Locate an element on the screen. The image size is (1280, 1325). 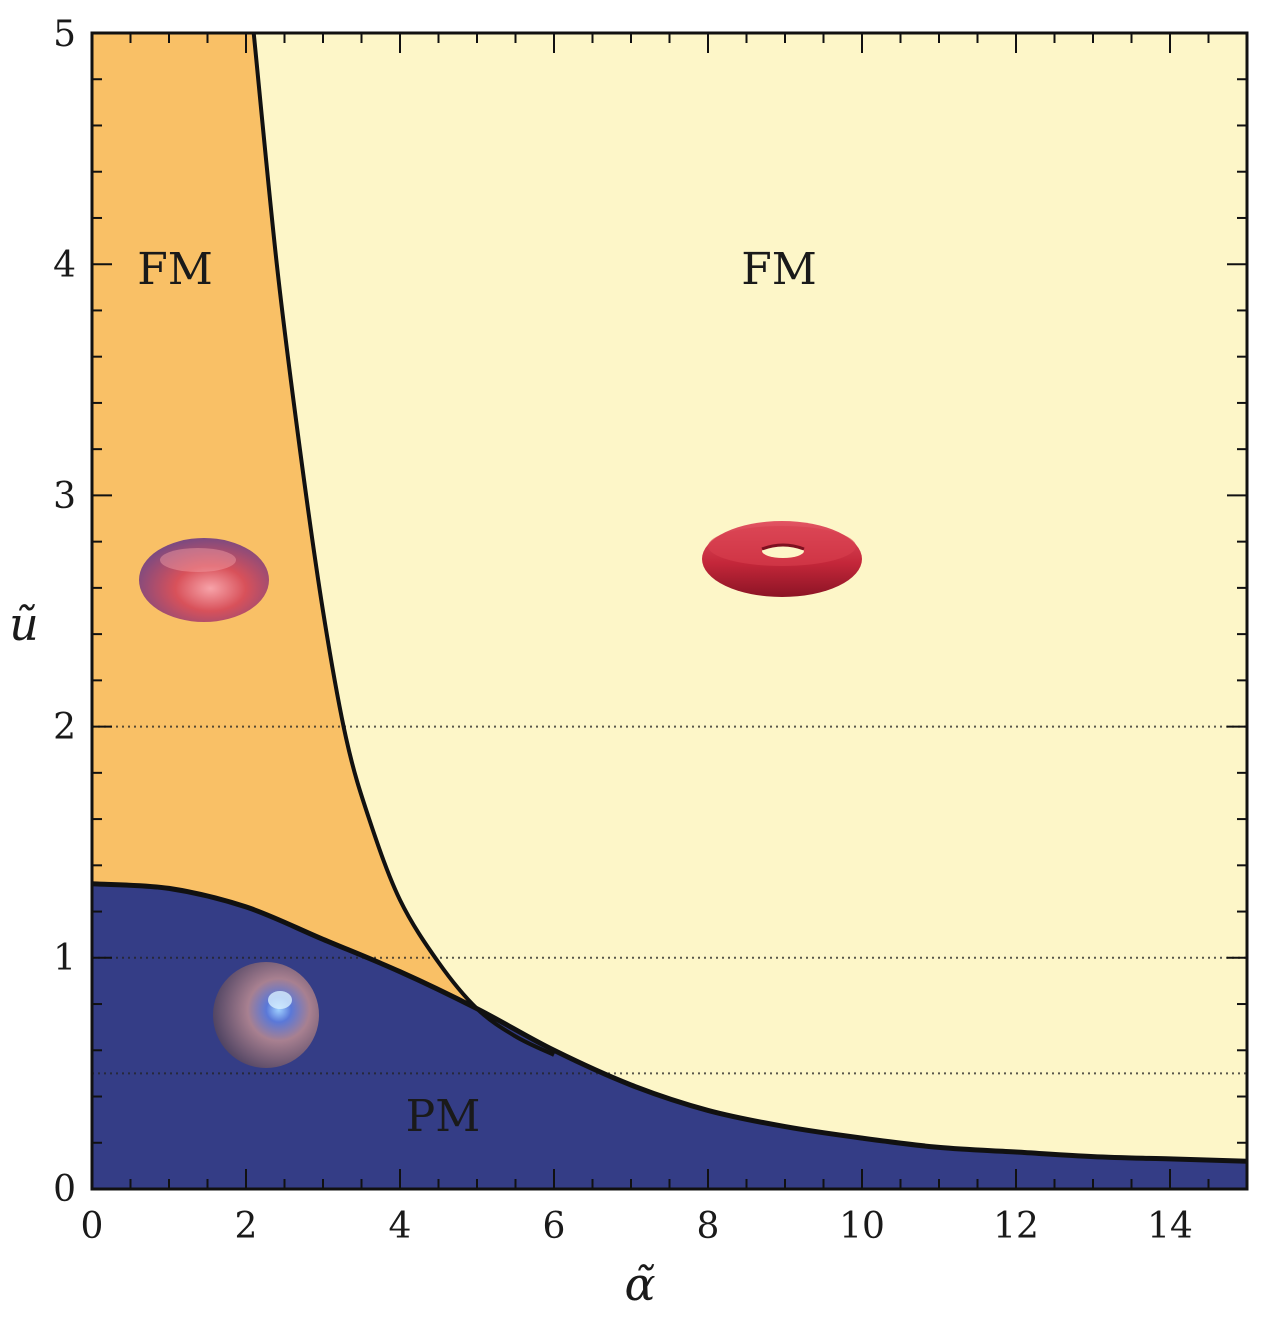
y-tick-labels: 0 1 2 3 4 5 is located at coordinates (64, 612).